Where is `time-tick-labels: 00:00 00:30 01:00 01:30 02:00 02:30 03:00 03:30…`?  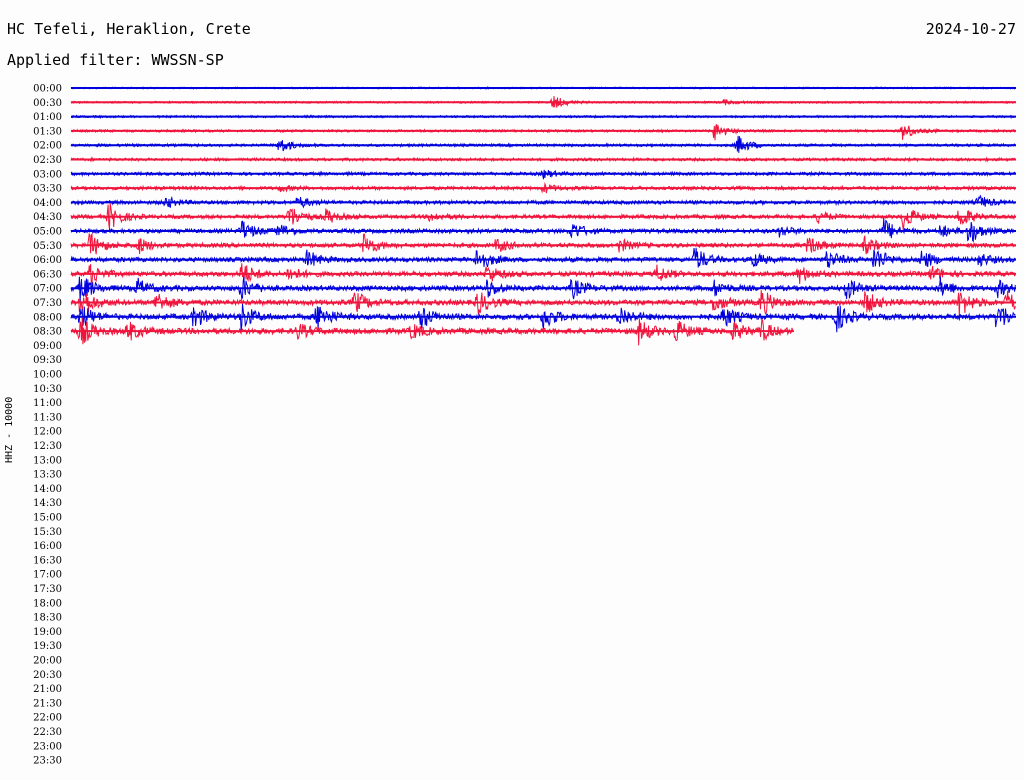 time-tick-labels: 00:00 00:30 01:00 01:30 02:00 02:30 03:00 03:30… is located at coordinates (47, 425).